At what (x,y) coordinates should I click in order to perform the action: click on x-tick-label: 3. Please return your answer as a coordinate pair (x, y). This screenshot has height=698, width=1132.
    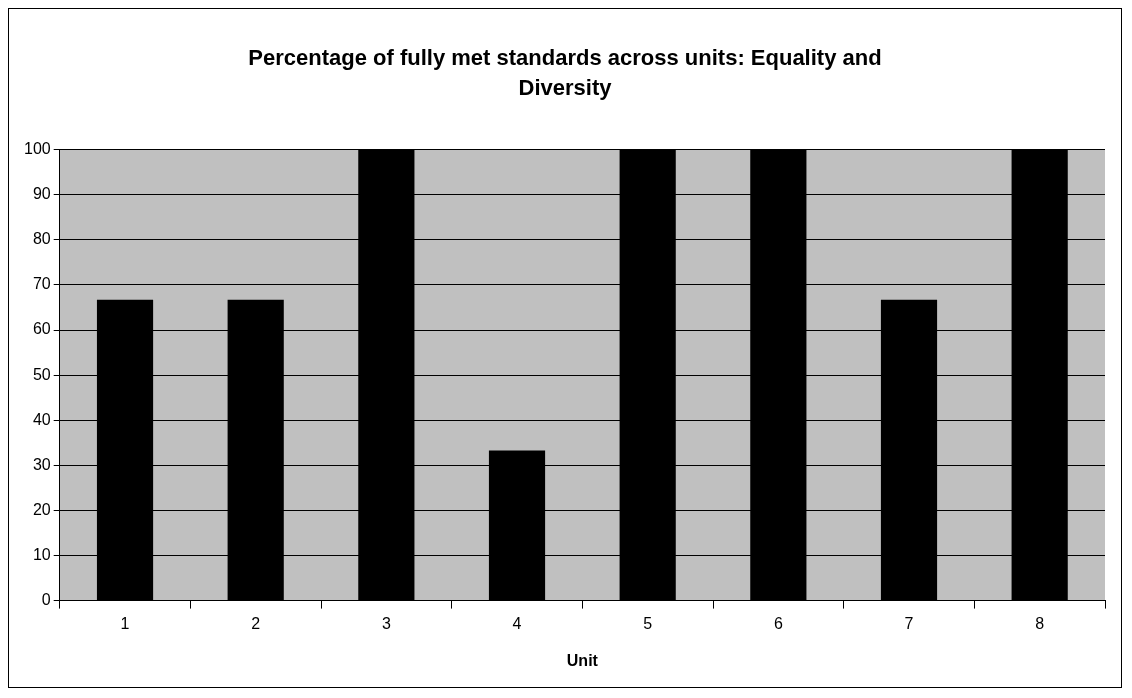
    Looking at the image, I should click on (386, 623).